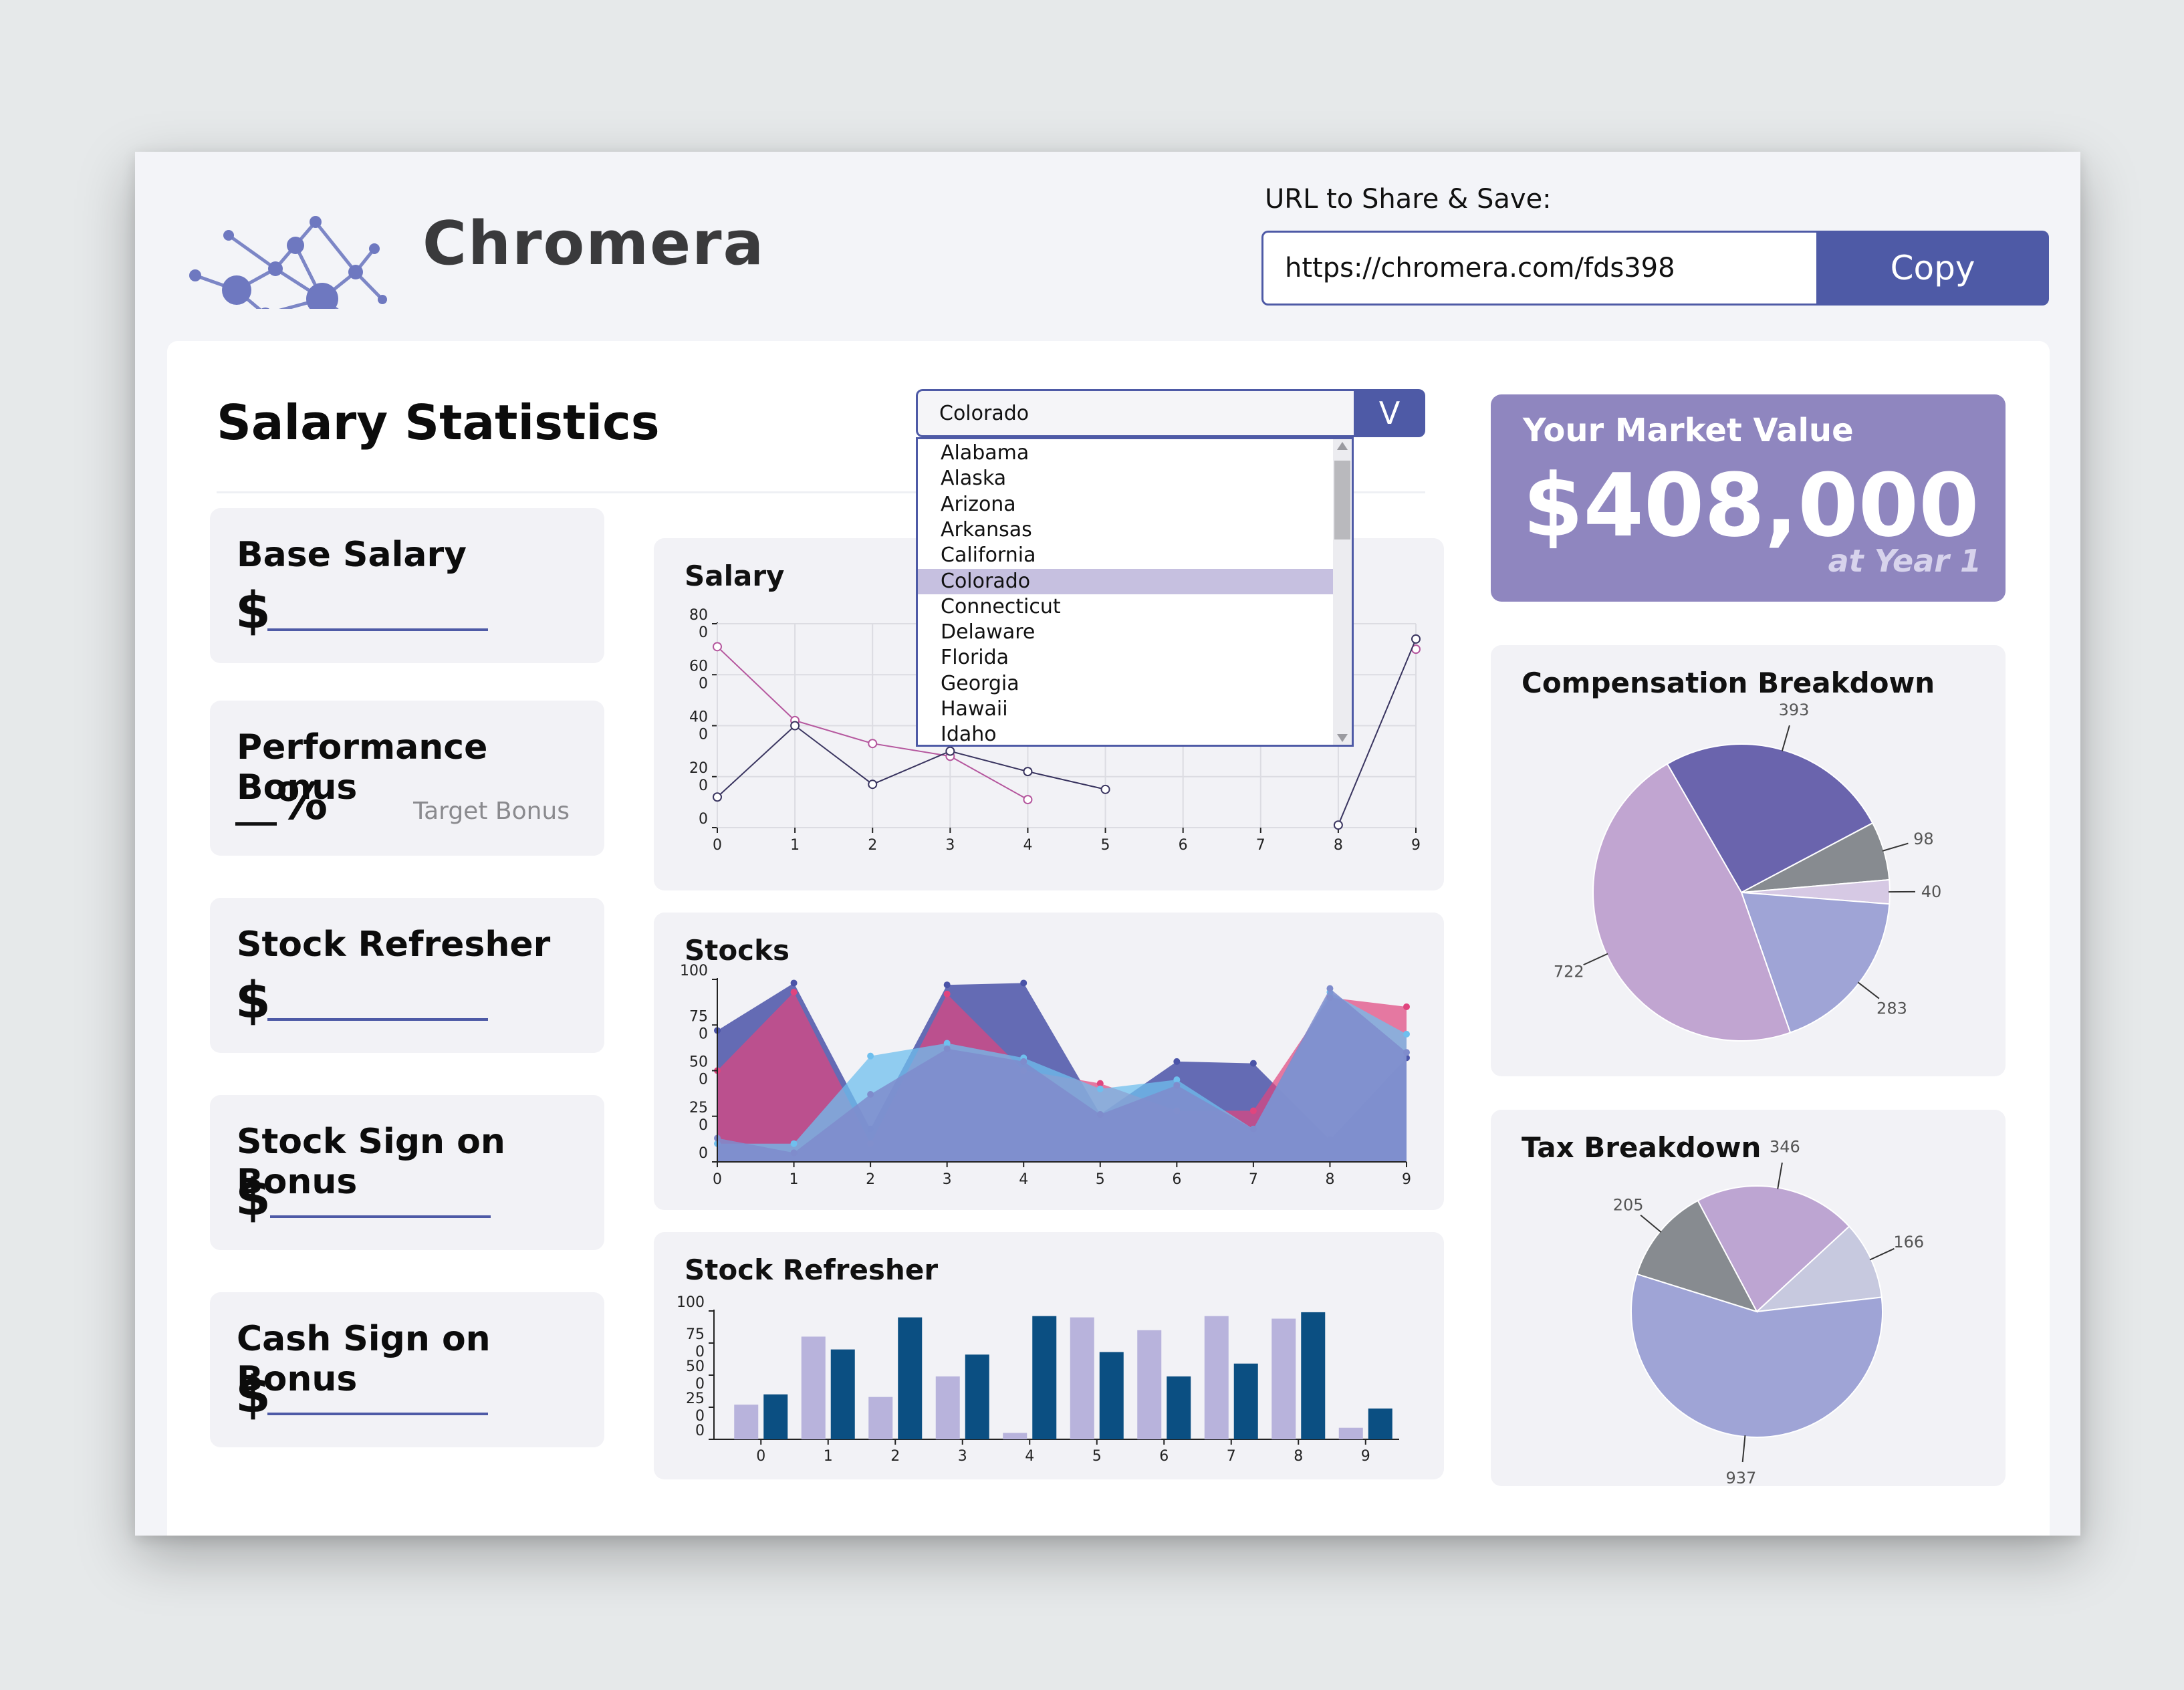 This screenshot has width=2184, height=1690. What do you see at coordinates (1126, 581) in the screenshot?
I see `state-option: Colorado` at bounding box center [1126, 581].